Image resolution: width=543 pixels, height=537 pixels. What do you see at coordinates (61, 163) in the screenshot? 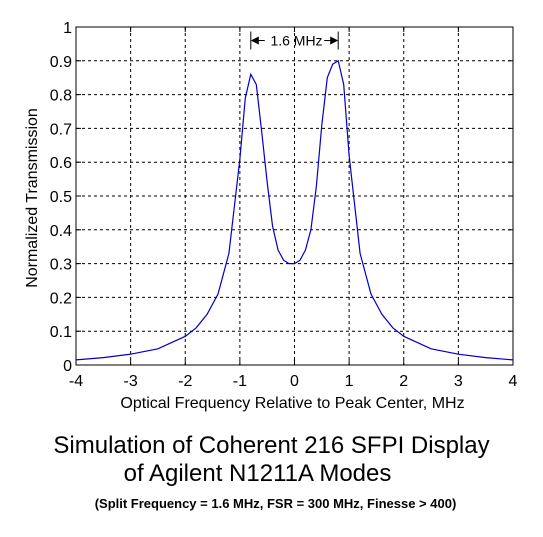
I see `y-tick-label: 0.6` at bounding box center [61, 163].